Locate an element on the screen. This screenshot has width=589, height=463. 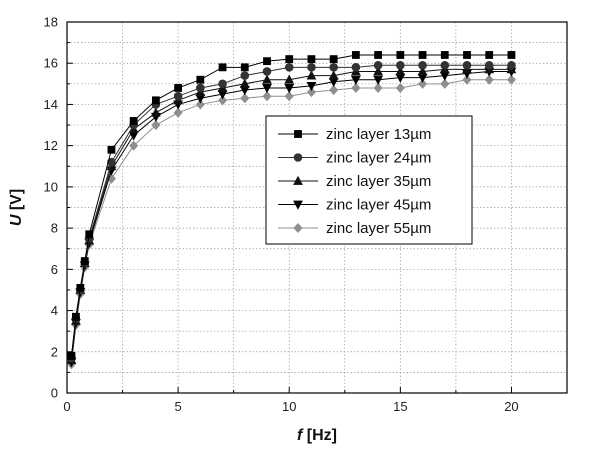
legend-item: zinc layer 13µm is located at coordinates (354, 134).